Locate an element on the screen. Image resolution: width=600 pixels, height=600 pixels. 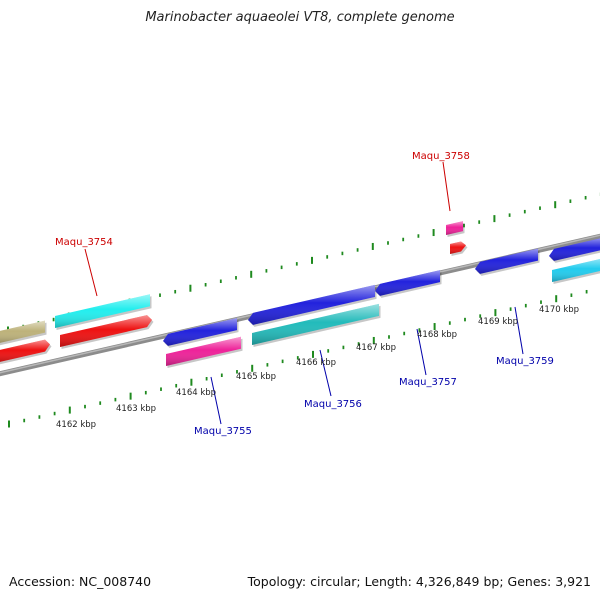
gene-red-2-gloss is located at coordinates (106, 331).